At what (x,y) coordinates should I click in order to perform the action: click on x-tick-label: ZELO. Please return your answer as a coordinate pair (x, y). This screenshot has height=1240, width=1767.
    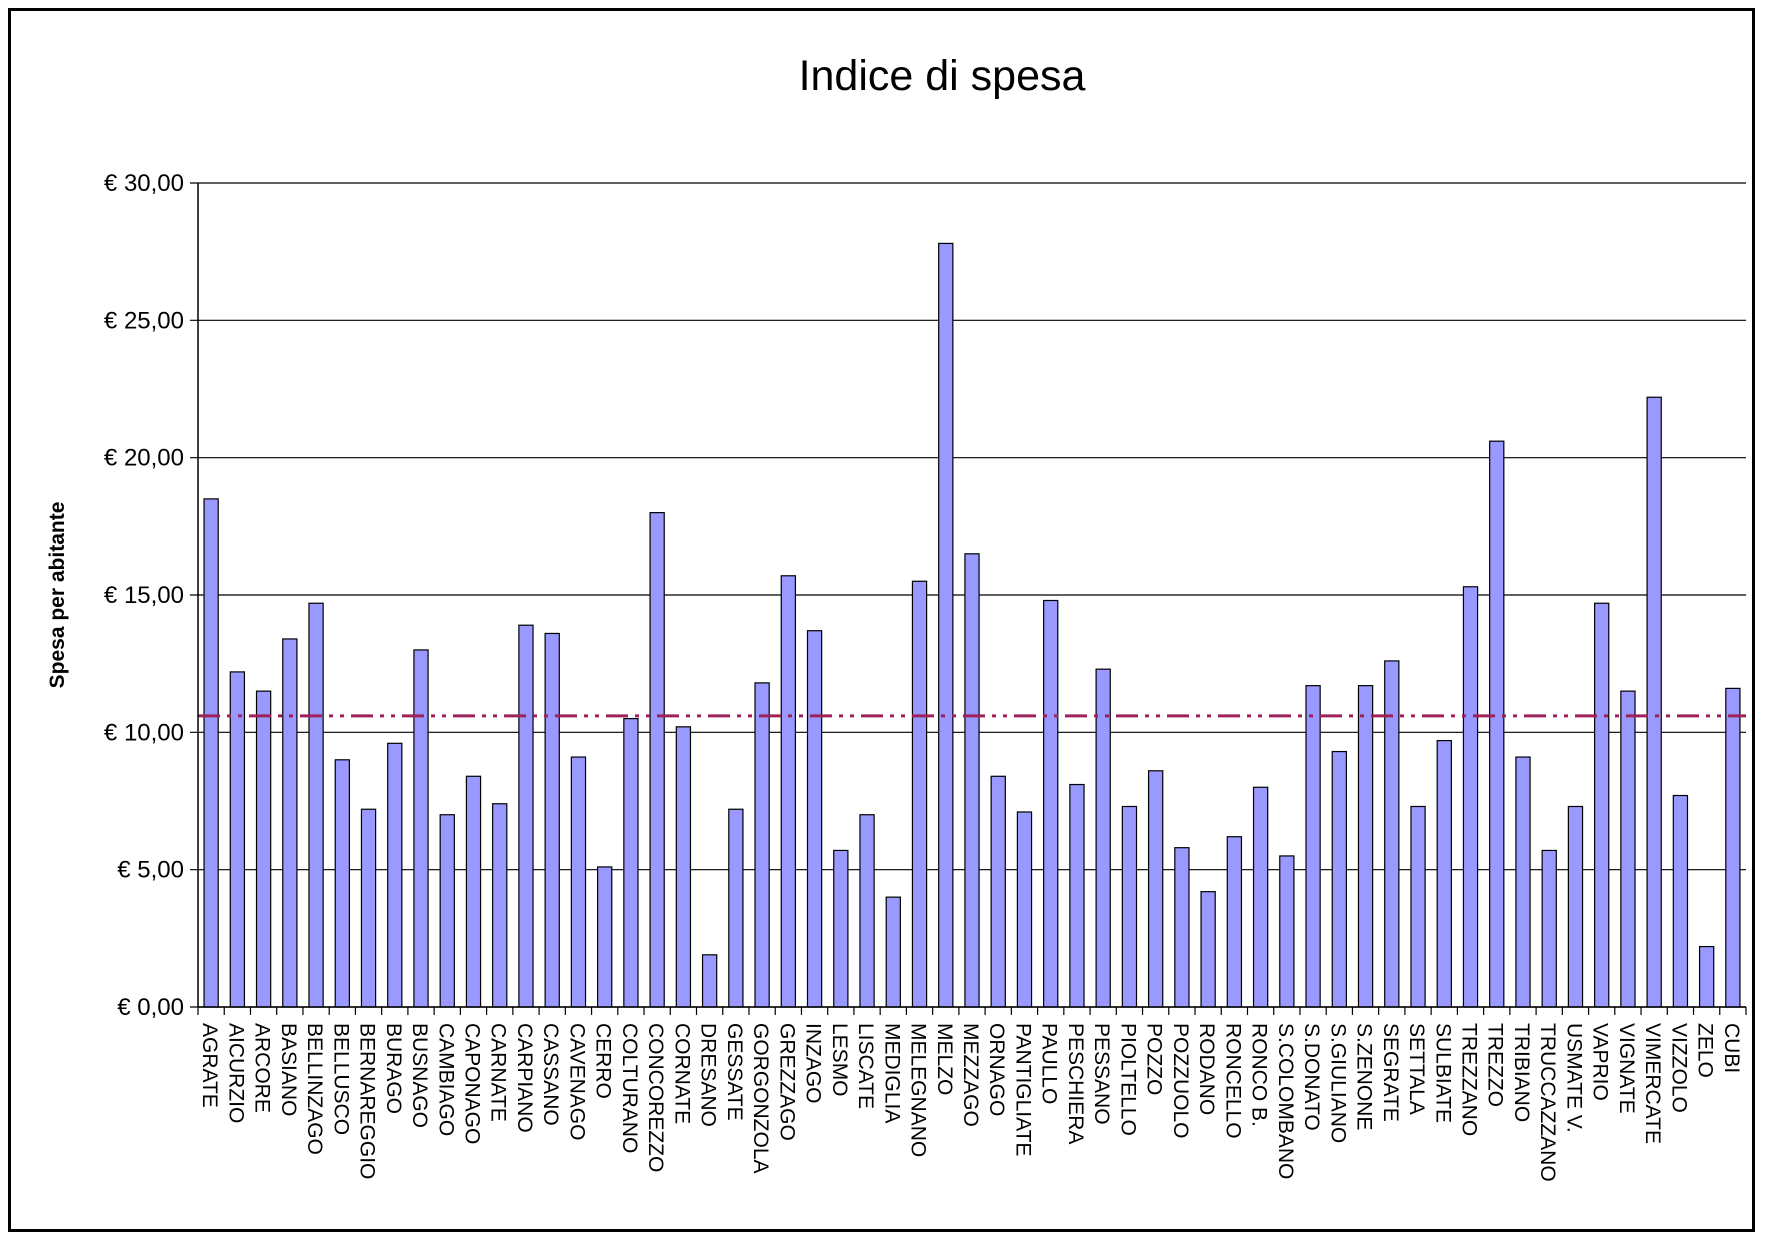
    Looking at the image, I should click on (1705, 1050).